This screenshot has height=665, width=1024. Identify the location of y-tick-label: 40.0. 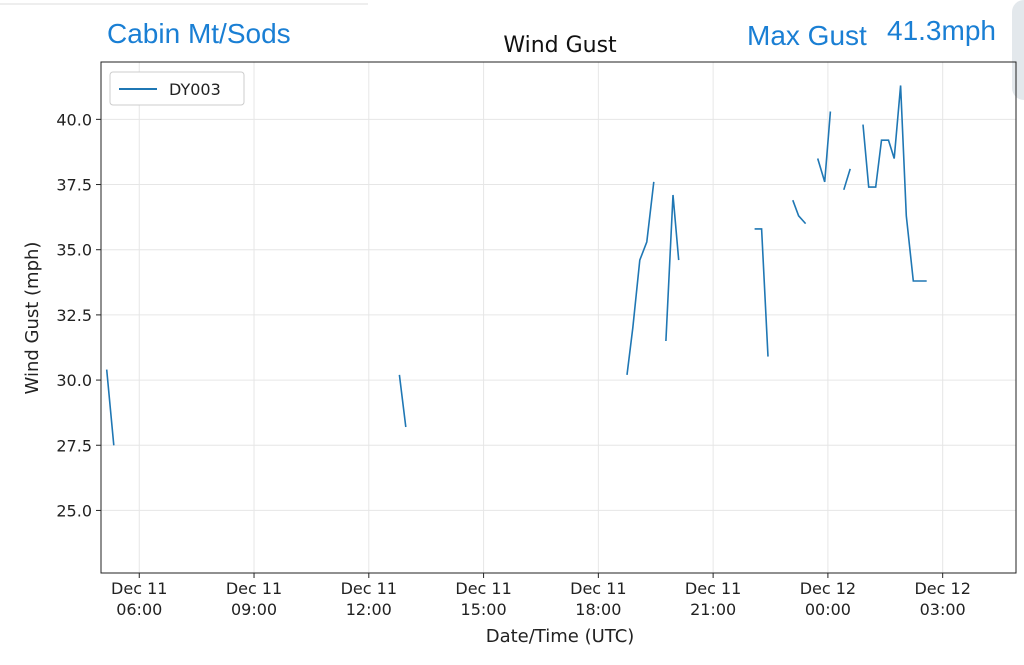
(74, 119).